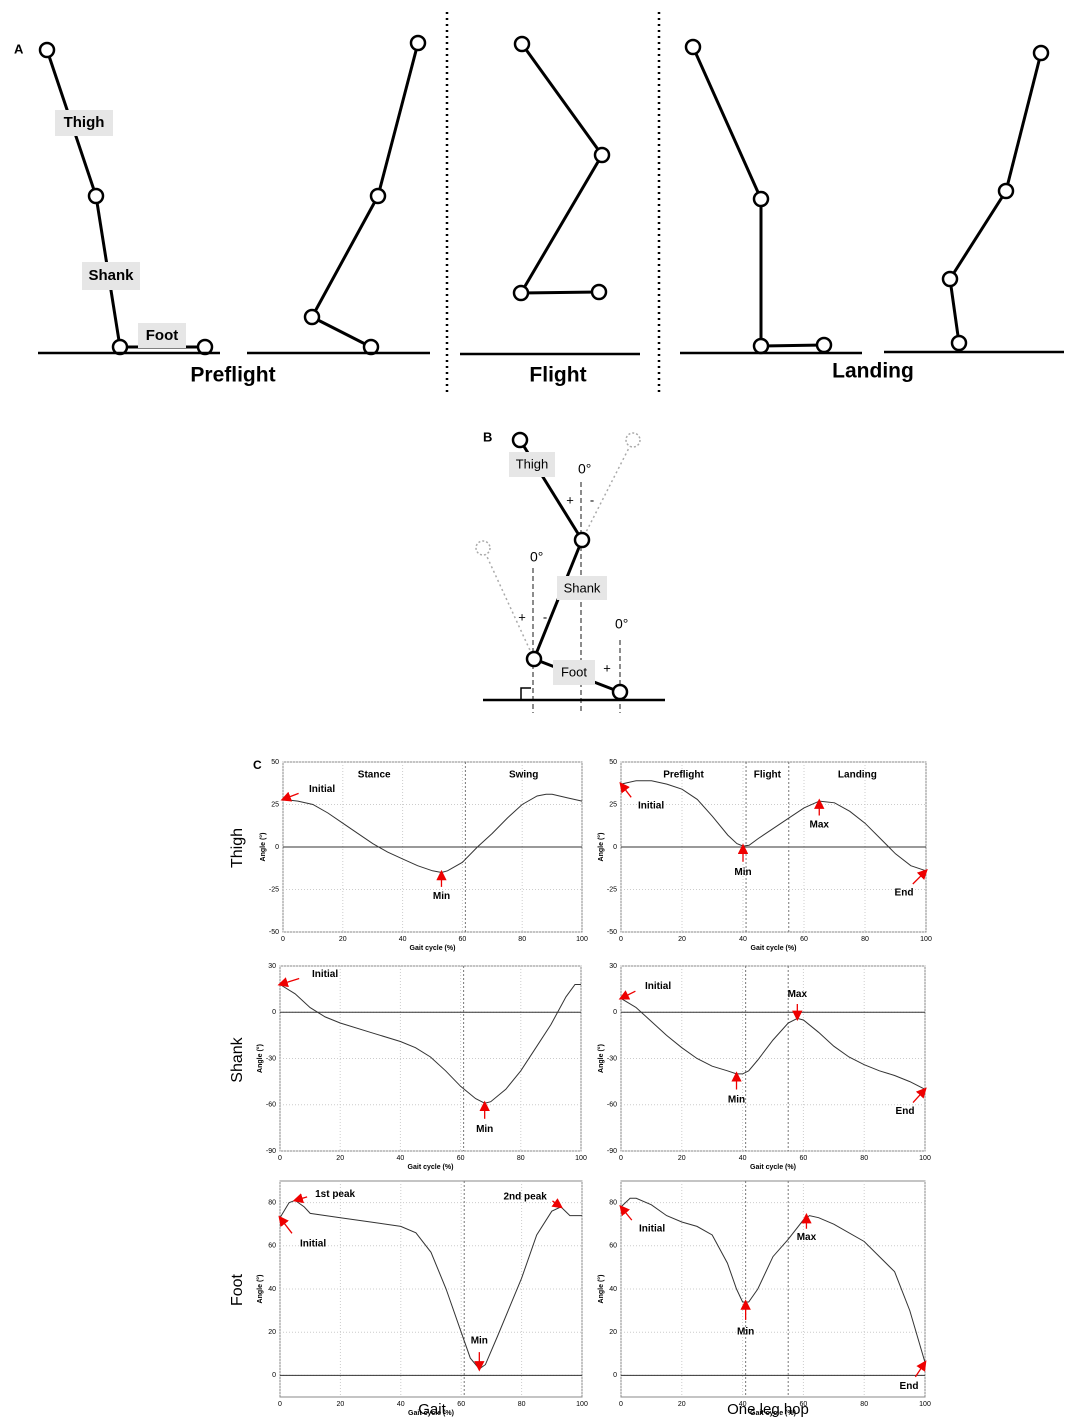 This screenshot has height=1420, width=1077. Describe the element at coordinates (582, 587) in the screenshot. I see `segment-label: Shank` at that location.